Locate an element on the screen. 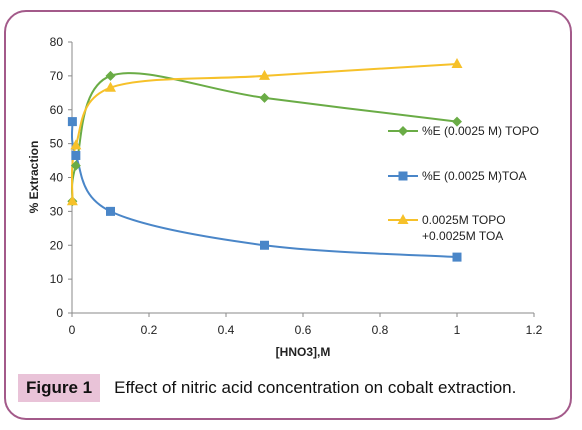  x-tick-label: 0 is located at coordinates (72, 330).